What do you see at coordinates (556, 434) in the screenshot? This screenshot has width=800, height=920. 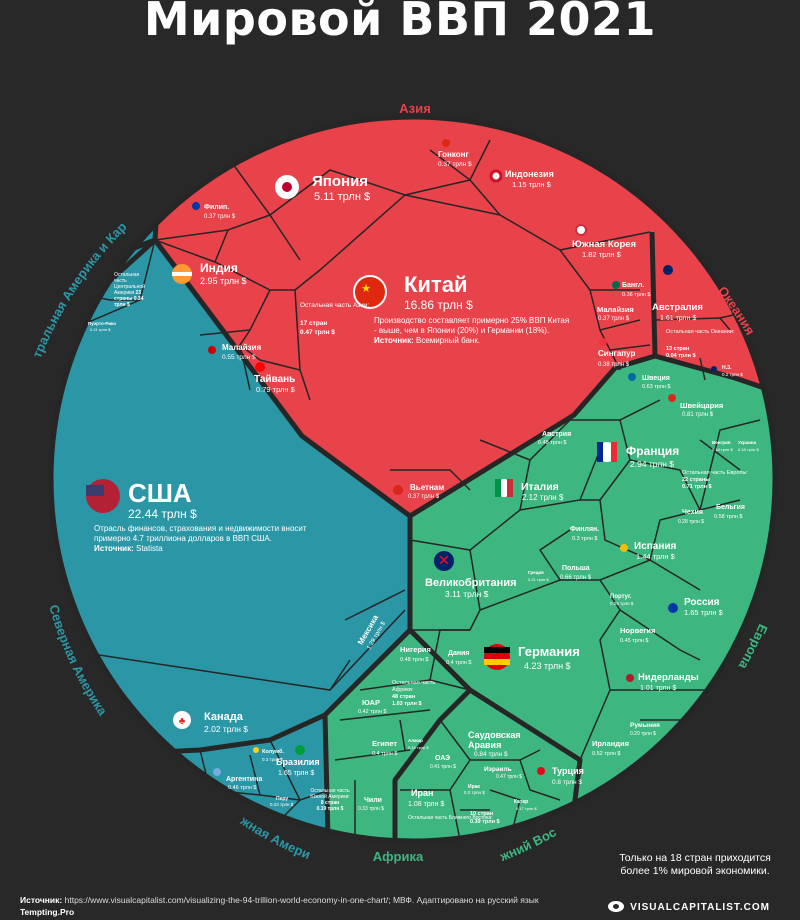 I see `svg-text: Австрия` at bounding box center [556, 434].